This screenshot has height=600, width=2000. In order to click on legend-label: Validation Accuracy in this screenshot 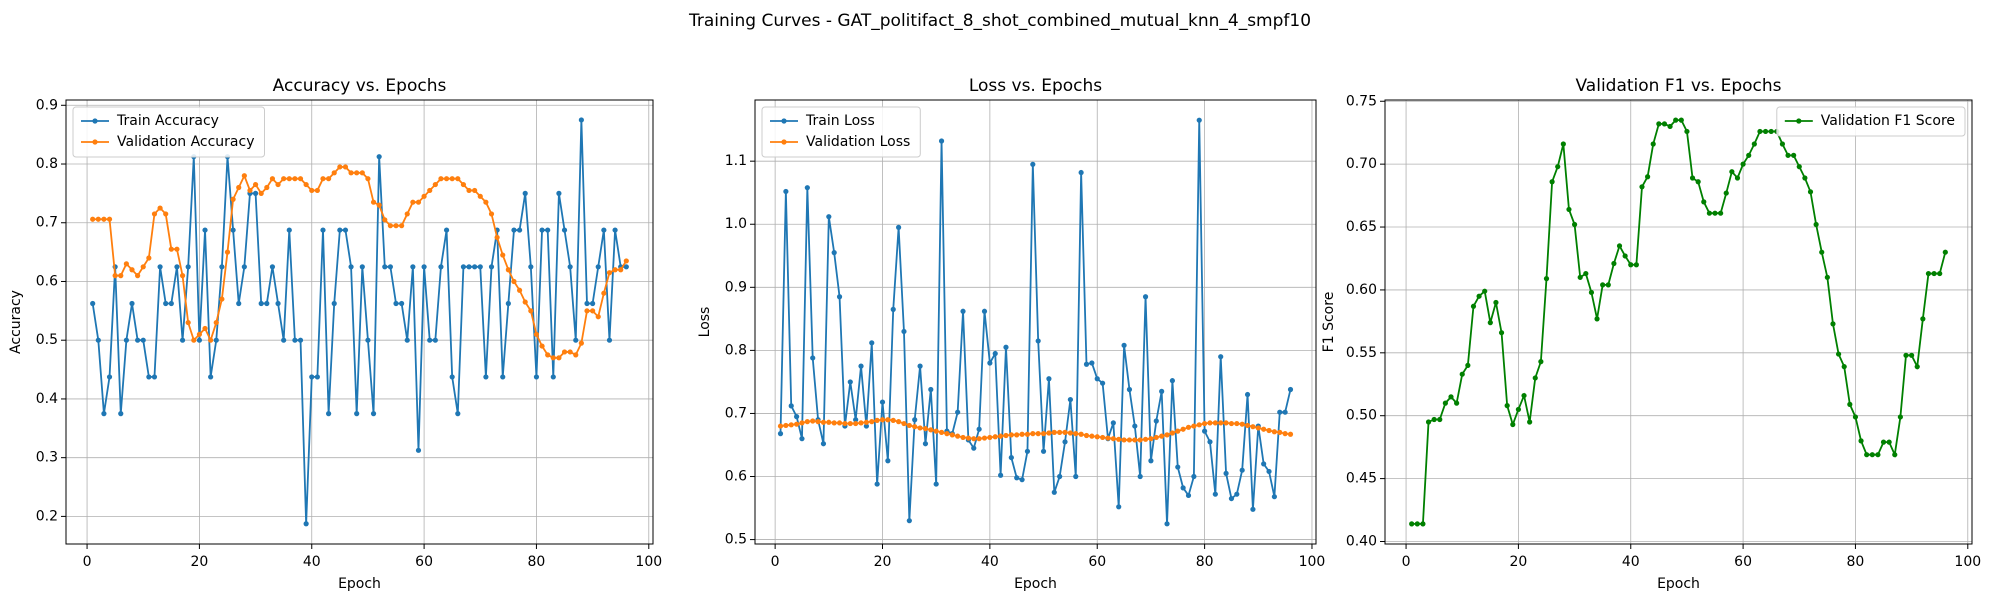, I will do `click(186, 142)`.